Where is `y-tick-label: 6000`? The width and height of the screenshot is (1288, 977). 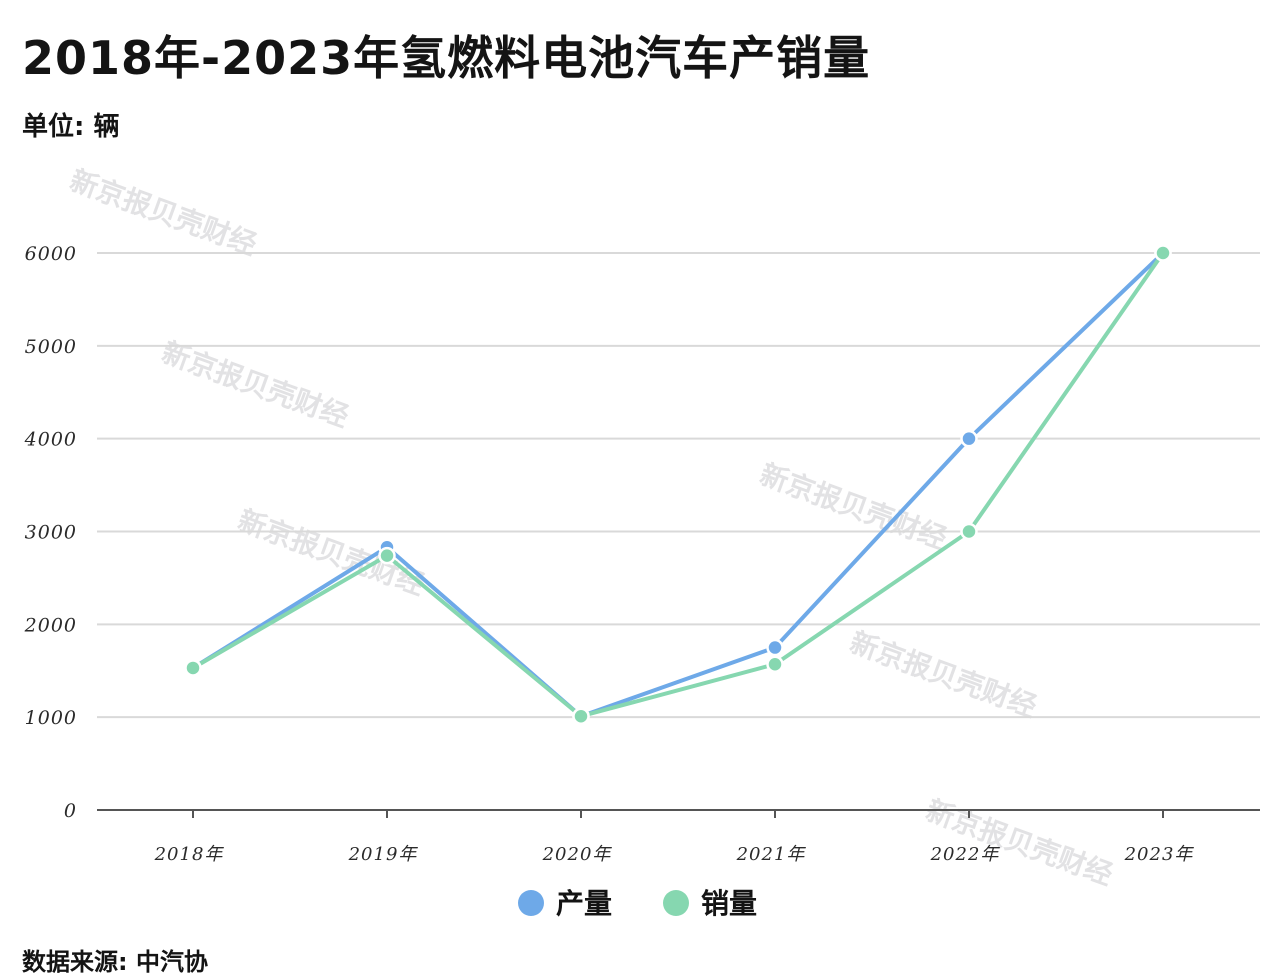 y-tick-label: 6000 is located at coordinates (51, 254).